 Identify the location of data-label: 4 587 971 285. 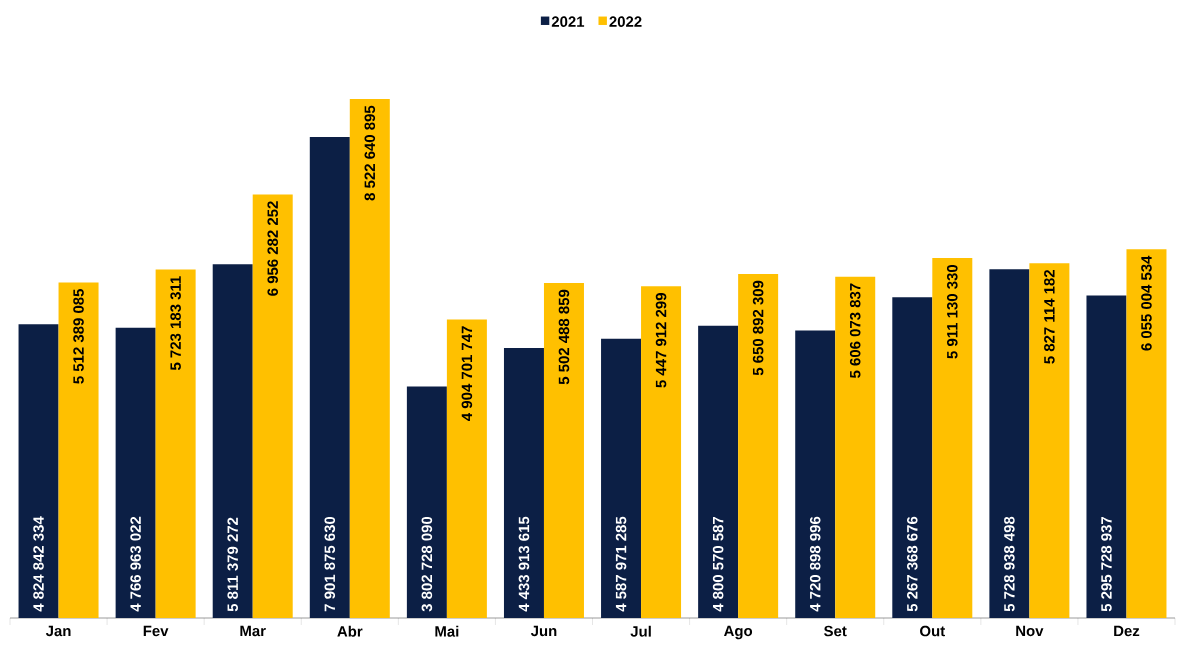
(621, 564).